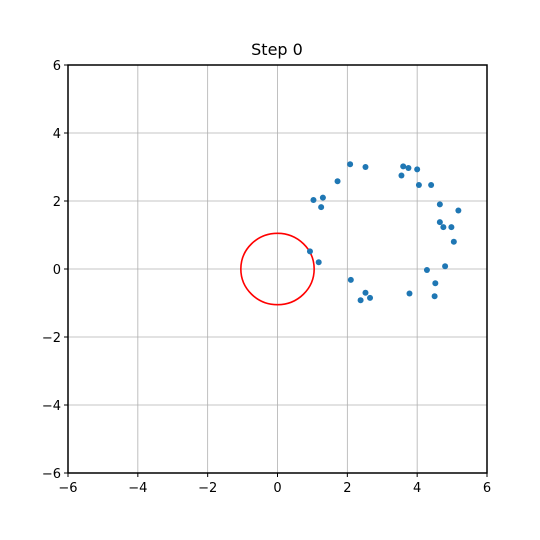  I want to click on y-tick-label: 4, so click(57, 134).